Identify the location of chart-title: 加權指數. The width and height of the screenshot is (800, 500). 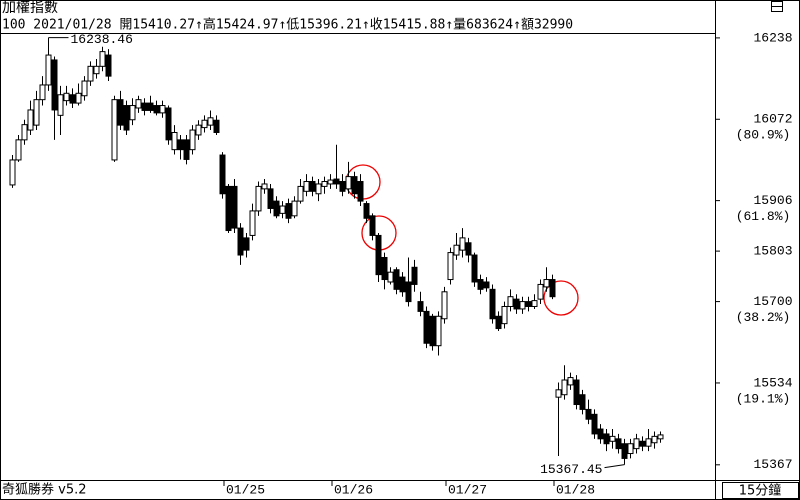
(30, 8).